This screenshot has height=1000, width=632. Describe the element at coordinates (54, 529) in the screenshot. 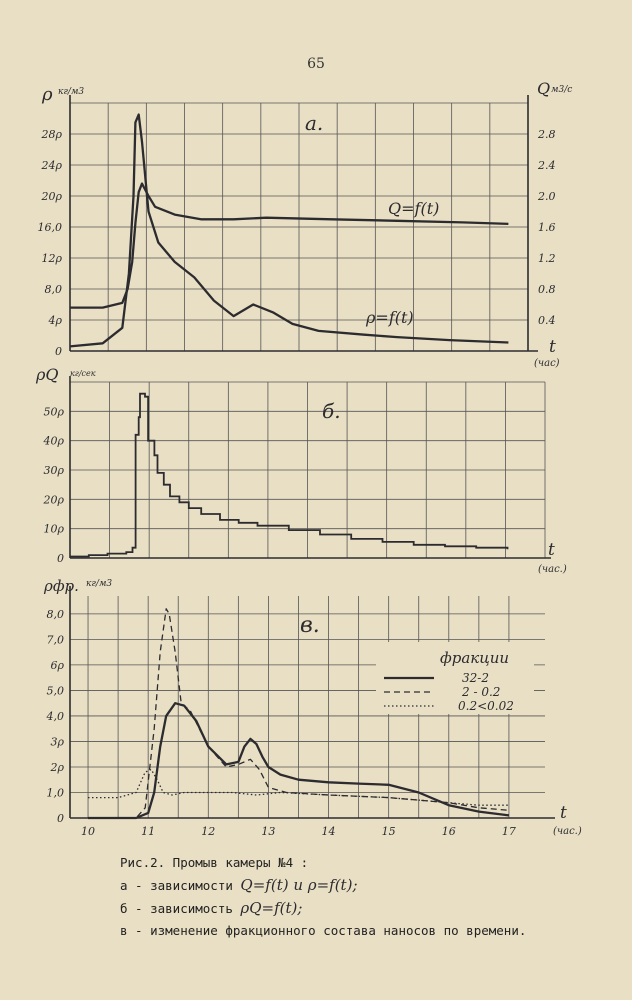

I see `panel-b-left-tick-1: 10ρ` at that location.